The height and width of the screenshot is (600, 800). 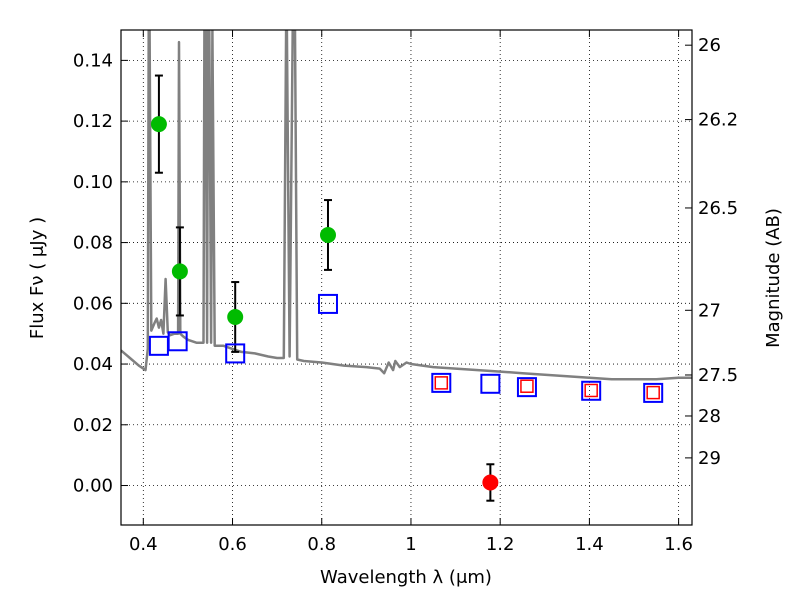 What do you see at coordinates (718, 375) in the screenshot?
I see `mag-tick-label-4: 27.5` at bounding box center [718, 375].